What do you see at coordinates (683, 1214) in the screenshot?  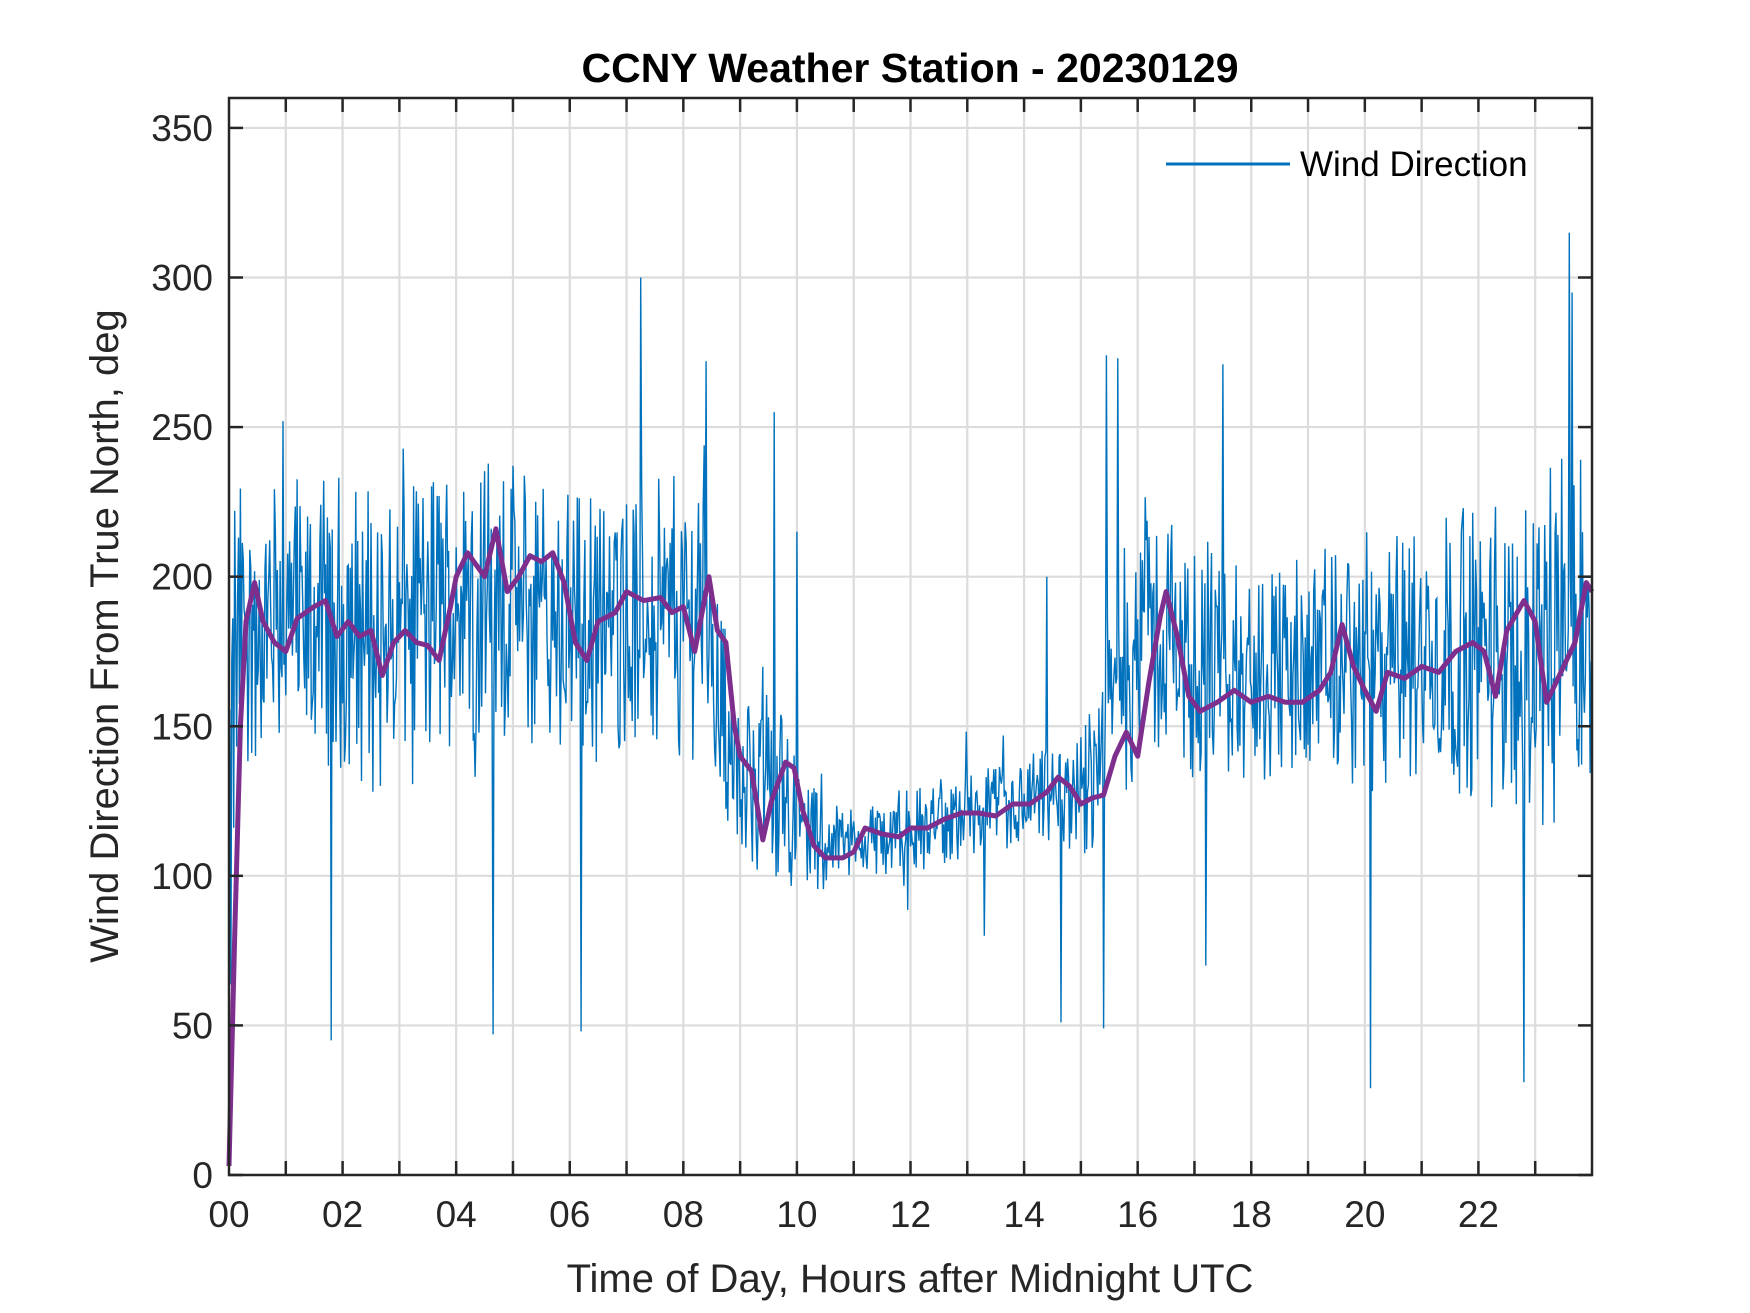 I see `x-tick-label: 08` at bounding box center [683, 1214].